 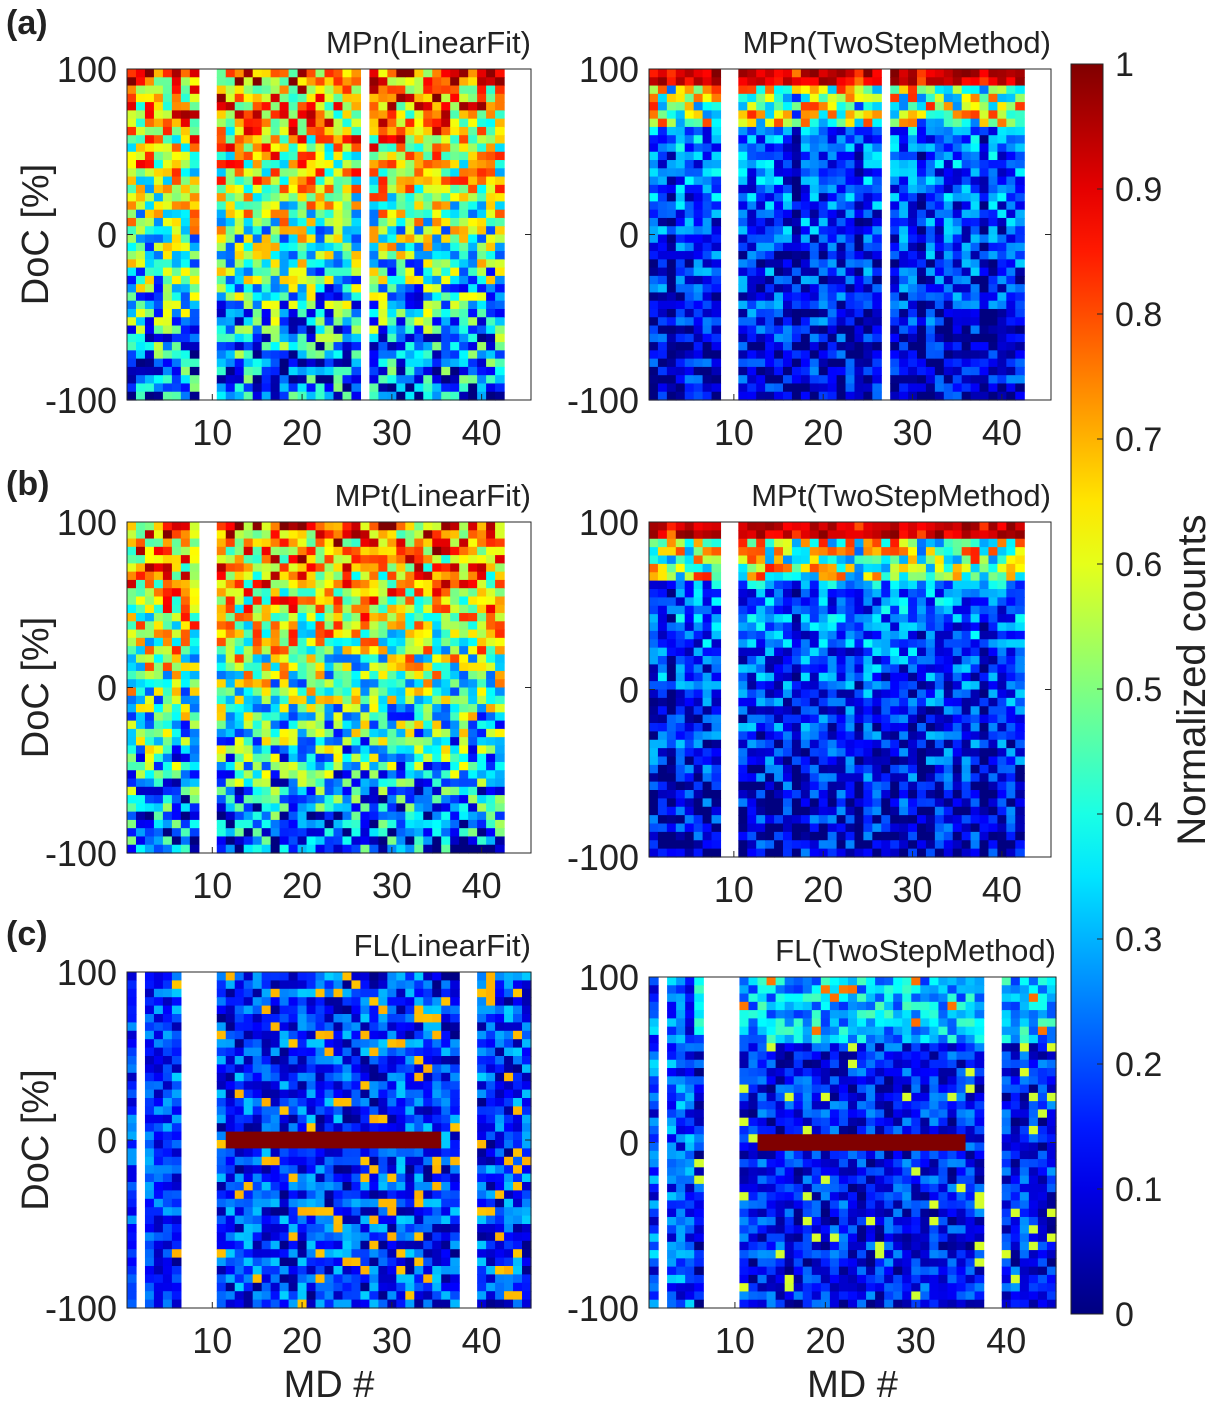 What do you see at coordinates (27, 484) in the screenshot?
I see `panel-label: (b)` at bounding box center [27, 484].